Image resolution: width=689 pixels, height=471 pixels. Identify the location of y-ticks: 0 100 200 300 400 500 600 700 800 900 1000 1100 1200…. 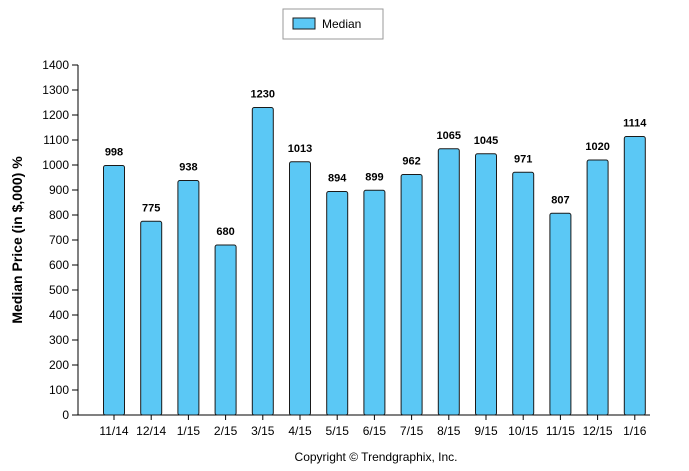
(60, 240).